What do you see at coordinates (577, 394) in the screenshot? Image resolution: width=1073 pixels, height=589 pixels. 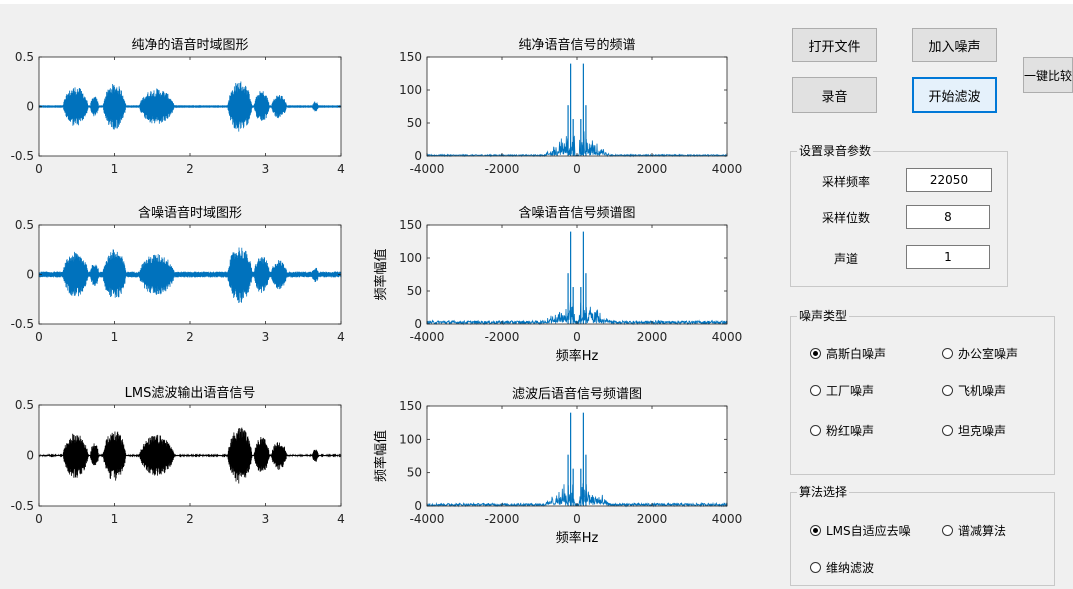 I see `chart-title: 滤波后语音信号频谱图` at bounding box center [577, 394].